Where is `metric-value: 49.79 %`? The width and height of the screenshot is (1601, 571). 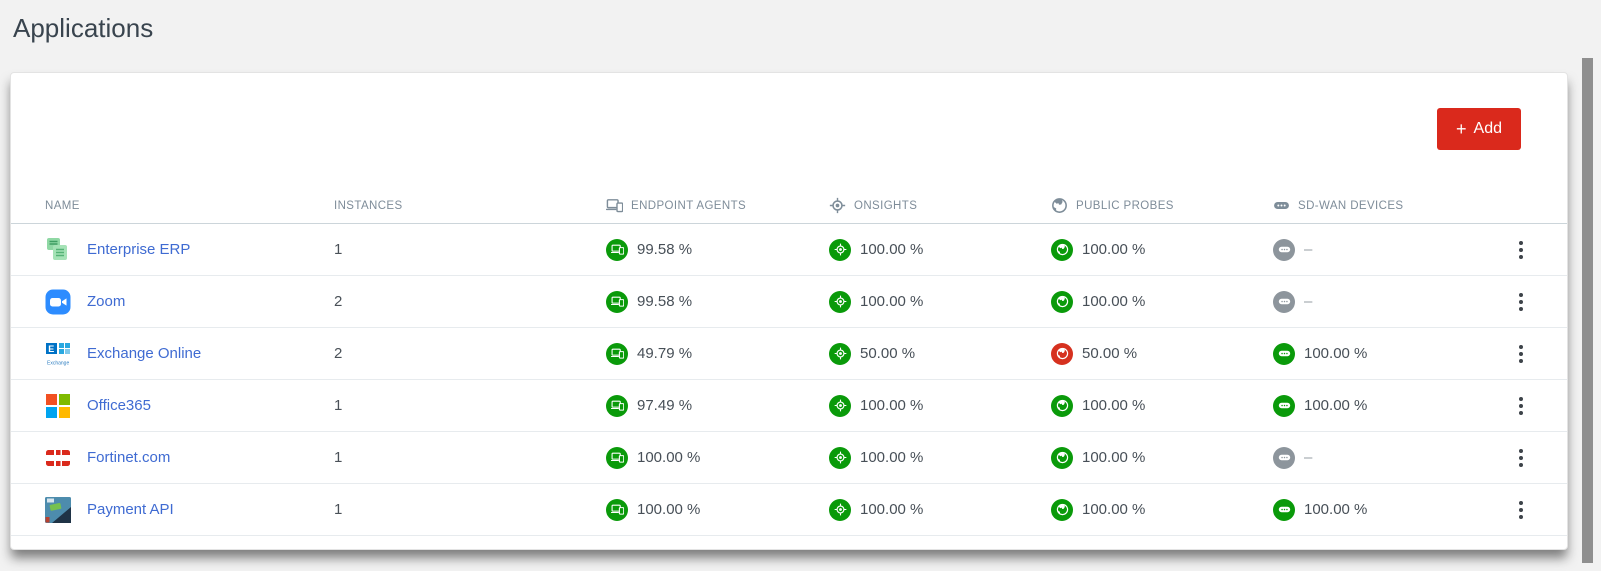 metric-value: 49.79 % is located at coordinates (665, 353).